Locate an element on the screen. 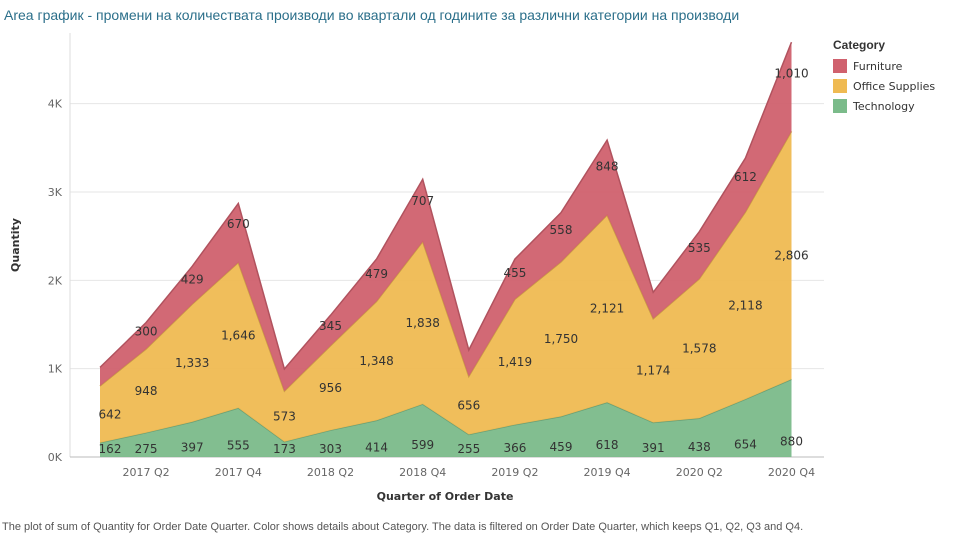  data-label: 366 is located at coordinates (514, 448).